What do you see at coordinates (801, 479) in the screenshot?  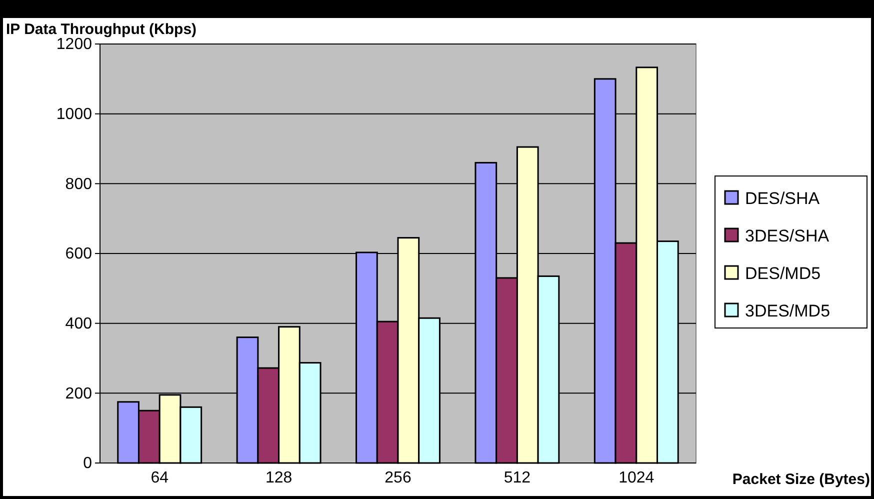 I see `x-axis-title: Packet Size (Bytes)` at bounding box center [801, 479].